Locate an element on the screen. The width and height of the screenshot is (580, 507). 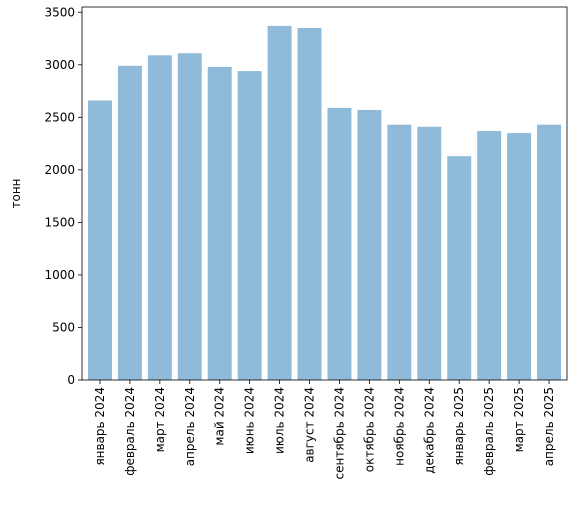
x-tick-label: май 2024 is located at coordinates (220, 416).